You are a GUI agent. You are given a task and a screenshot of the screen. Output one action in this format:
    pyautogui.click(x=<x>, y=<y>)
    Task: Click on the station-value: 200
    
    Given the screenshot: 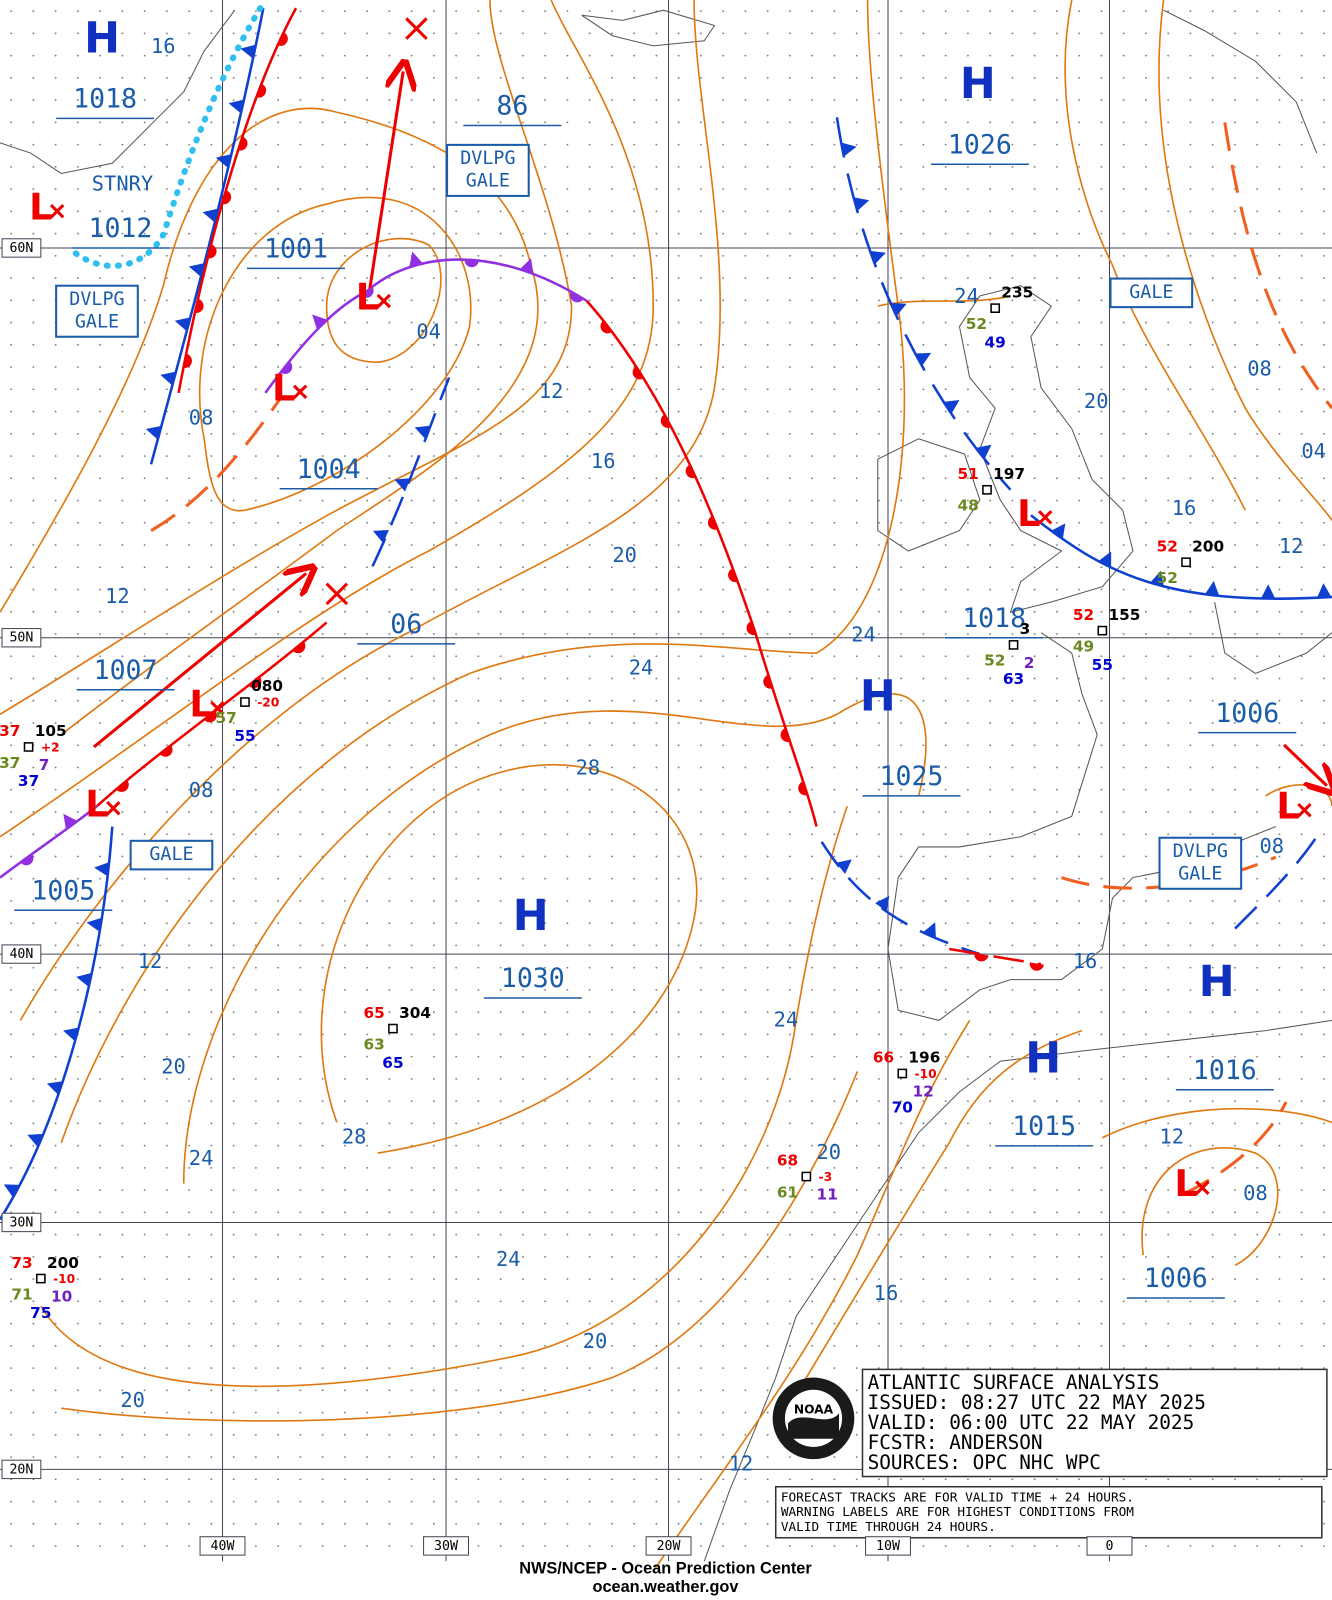 What is the action you would take?
    pyautogui.click(x=1208, y=546)
    